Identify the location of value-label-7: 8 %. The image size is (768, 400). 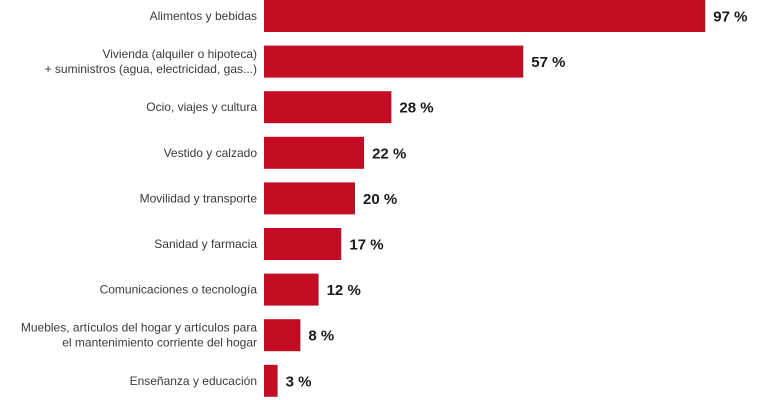
(321, 336).